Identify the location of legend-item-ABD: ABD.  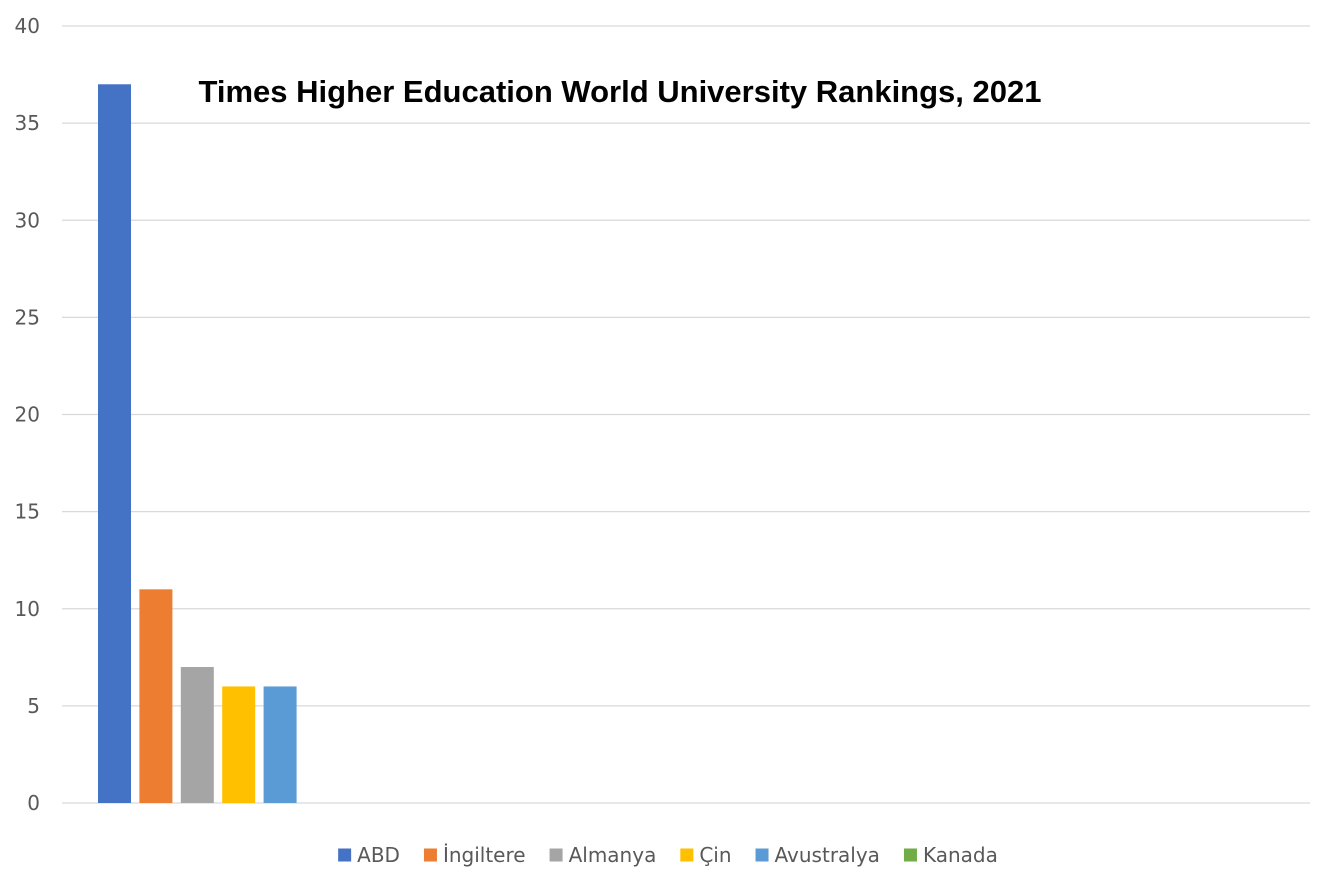
(369, 855).